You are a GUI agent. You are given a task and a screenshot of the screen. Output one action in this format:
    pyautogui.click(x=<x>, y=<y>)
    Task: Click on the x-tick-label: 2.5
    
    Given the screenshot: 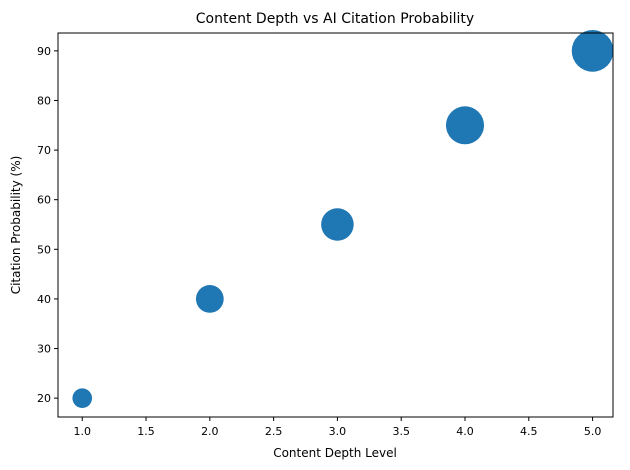 What is the action you would take?
    pyautogui.click(x=274, y=431)
    